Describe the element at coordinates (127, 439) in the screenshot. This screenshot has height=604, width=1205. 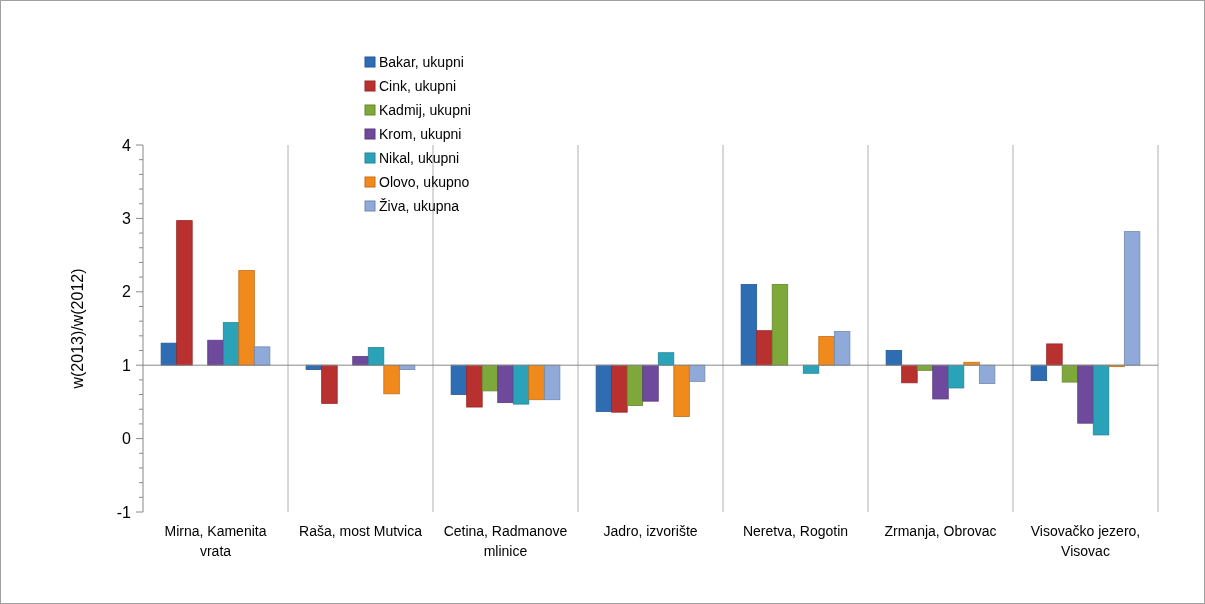
I see `y-tick-label: 0` at that location.